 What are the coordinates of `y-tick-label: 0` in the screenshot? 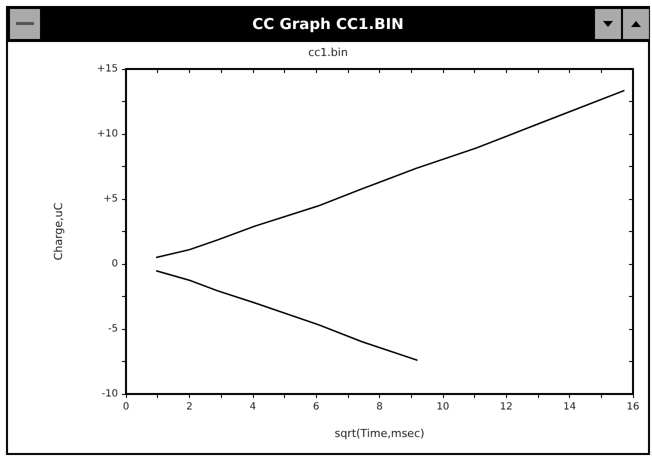 It's located at (115, 264).